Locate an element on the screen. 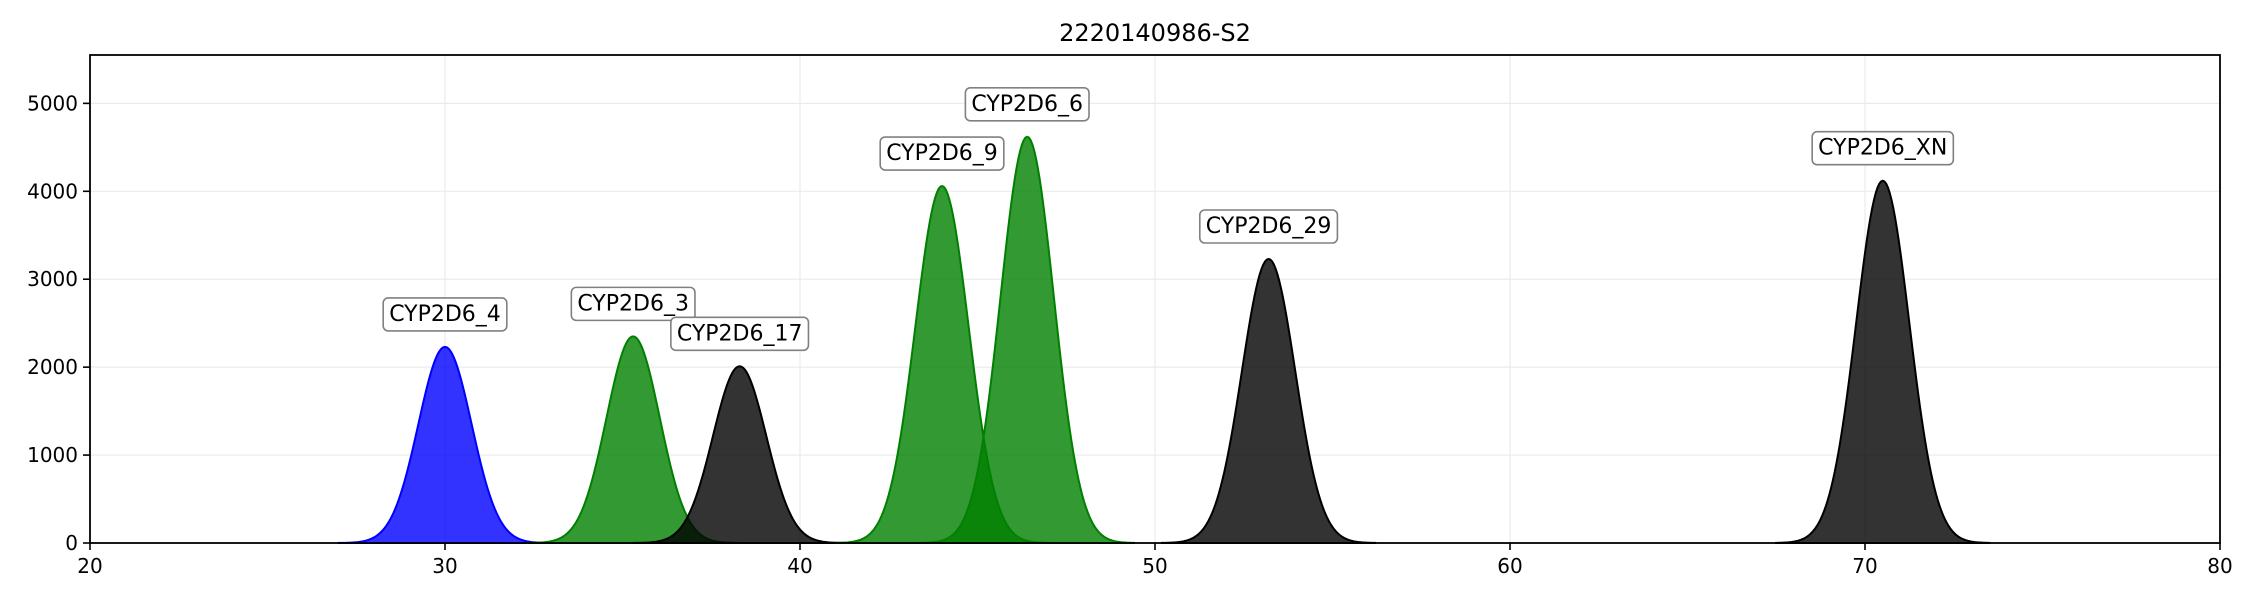 The image size is (2250, 600). peak-label-cyp2d6-4: CYP2D6_4 is located at coordinates (445, 314).